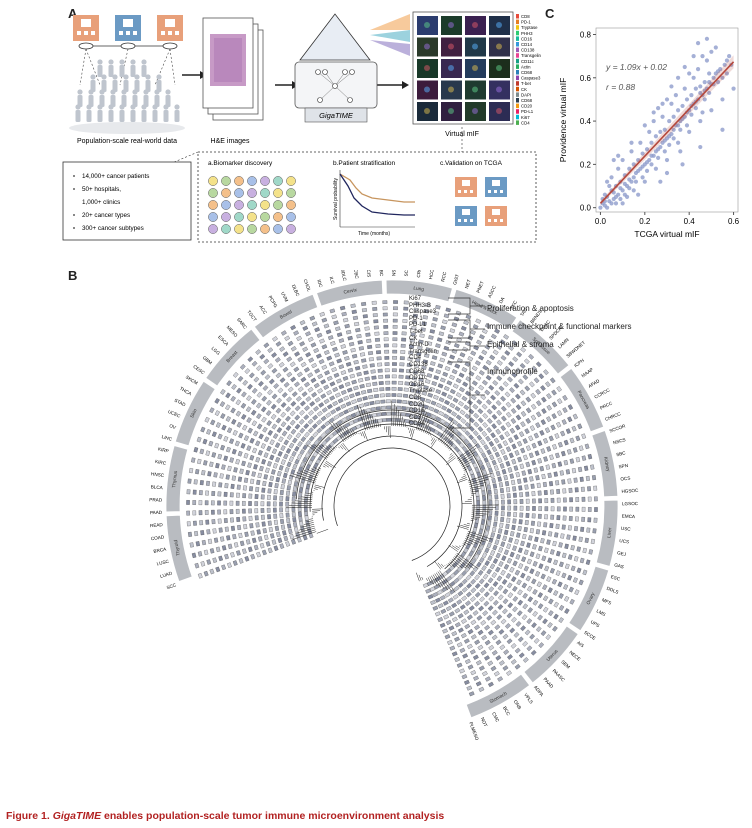  I want to click on subtype-label: GBM, so click(207, 360).